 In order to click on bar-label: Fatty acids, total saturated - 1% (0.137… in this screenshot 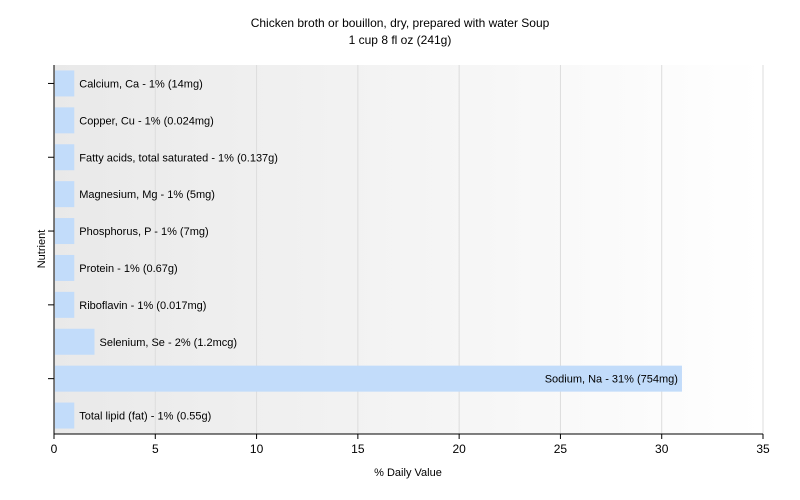, I will do `click(178, 158)`.